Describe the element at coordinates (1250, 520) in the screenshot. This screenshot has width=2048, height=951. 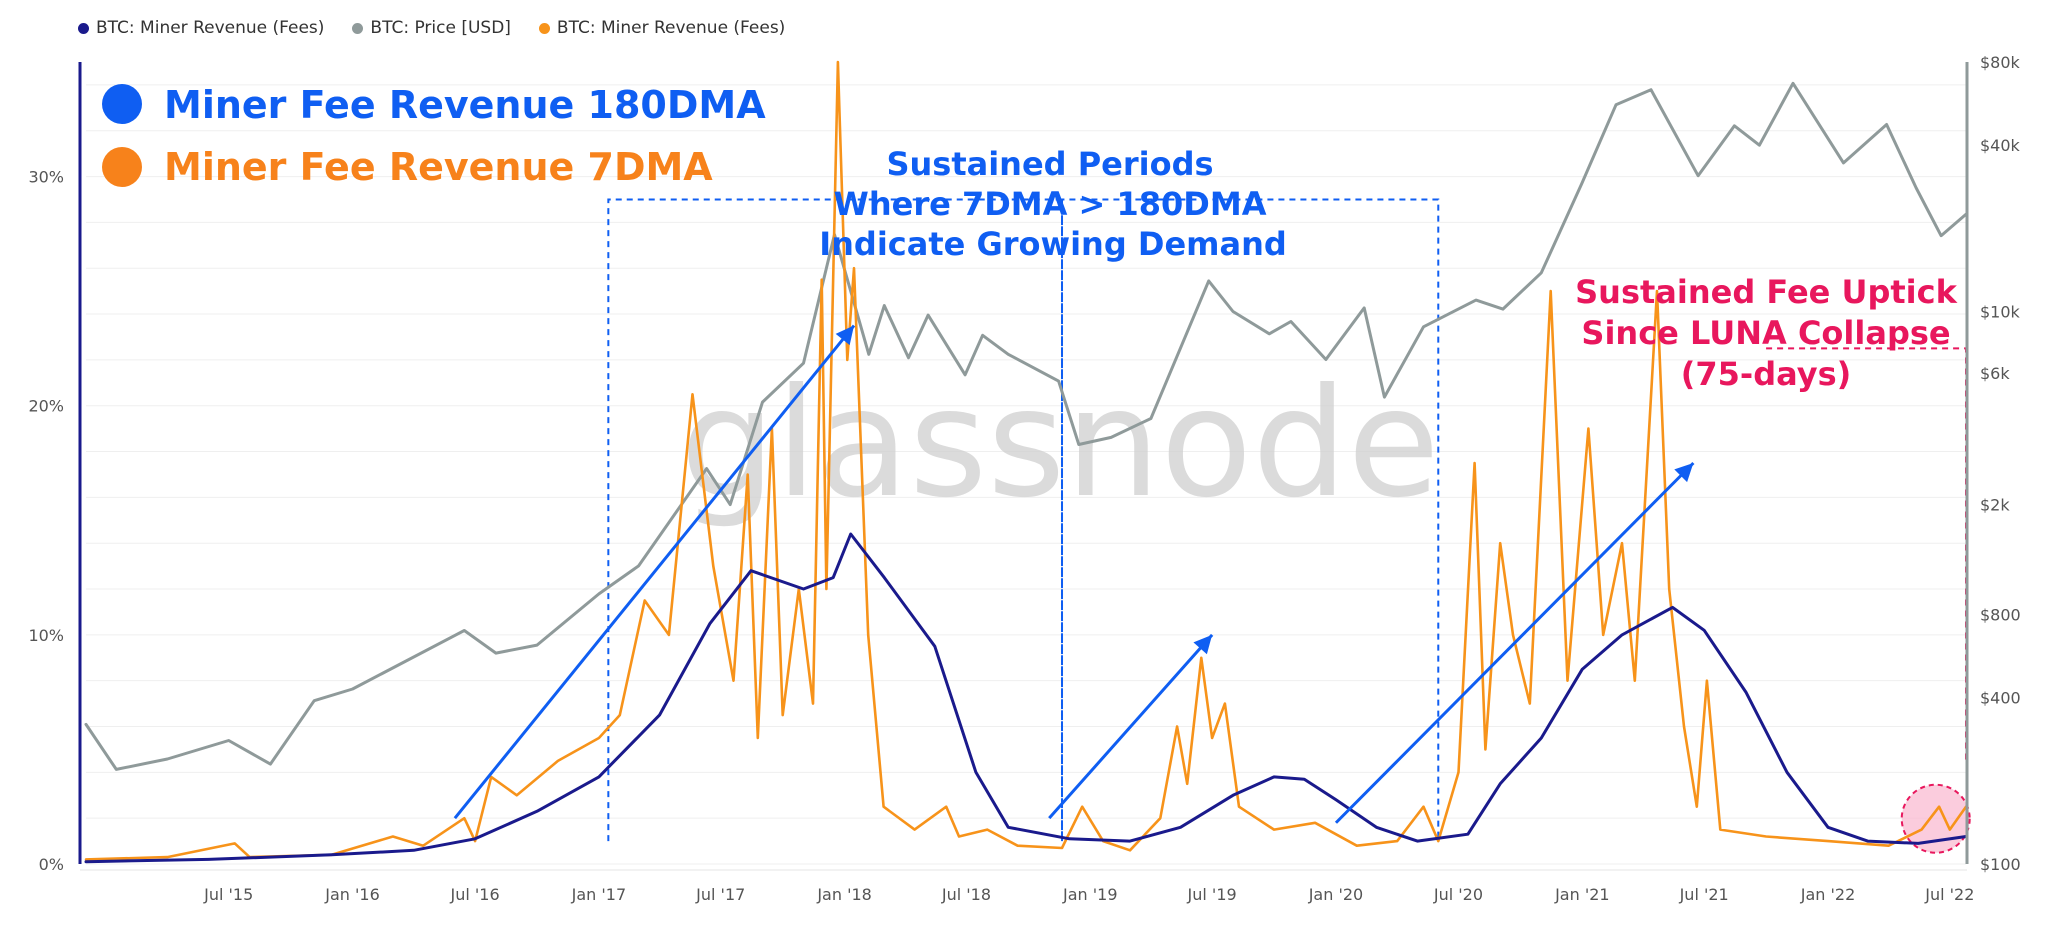
I see `sustained-region-box` at that location.